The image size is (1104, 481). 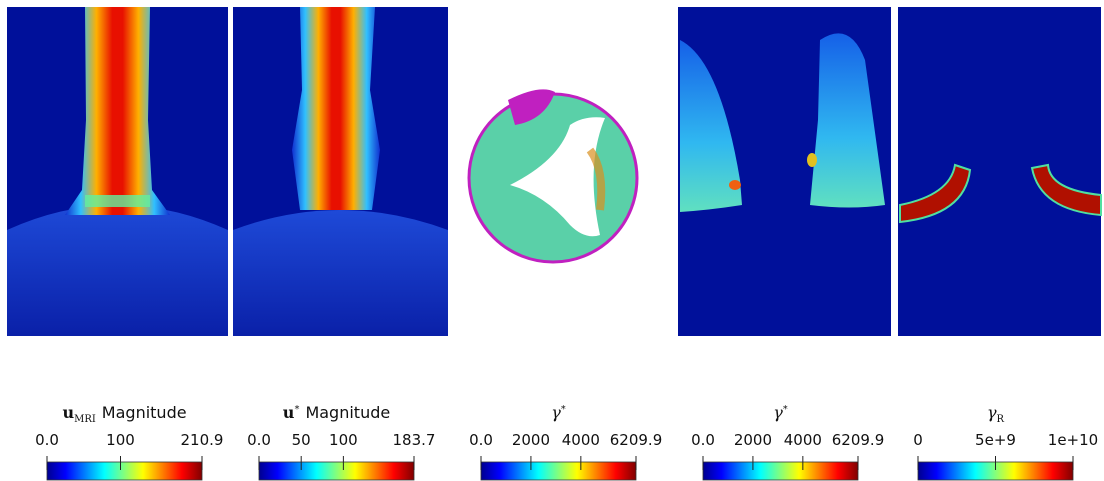 What do you see at coordinates (918, 440) in the screenshot?
I see `tick-label: 0` at bounding box center [918, 440].